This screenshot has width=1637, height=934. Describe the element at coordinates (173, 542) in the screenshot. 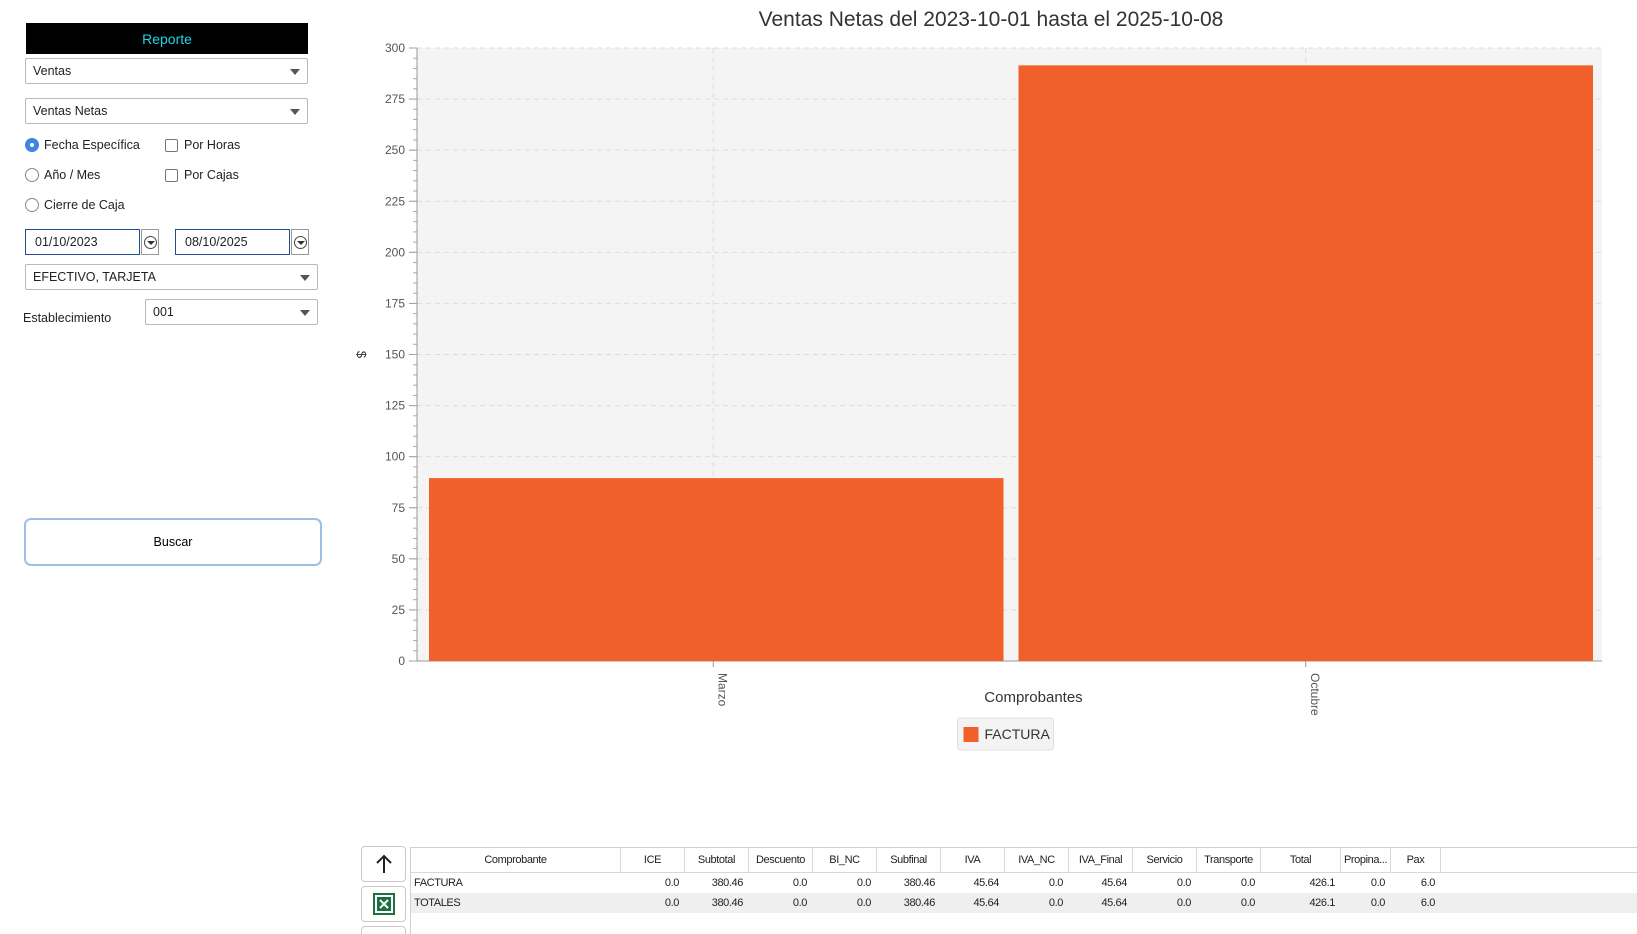

I see `buscar-button: Buscar` at that location.